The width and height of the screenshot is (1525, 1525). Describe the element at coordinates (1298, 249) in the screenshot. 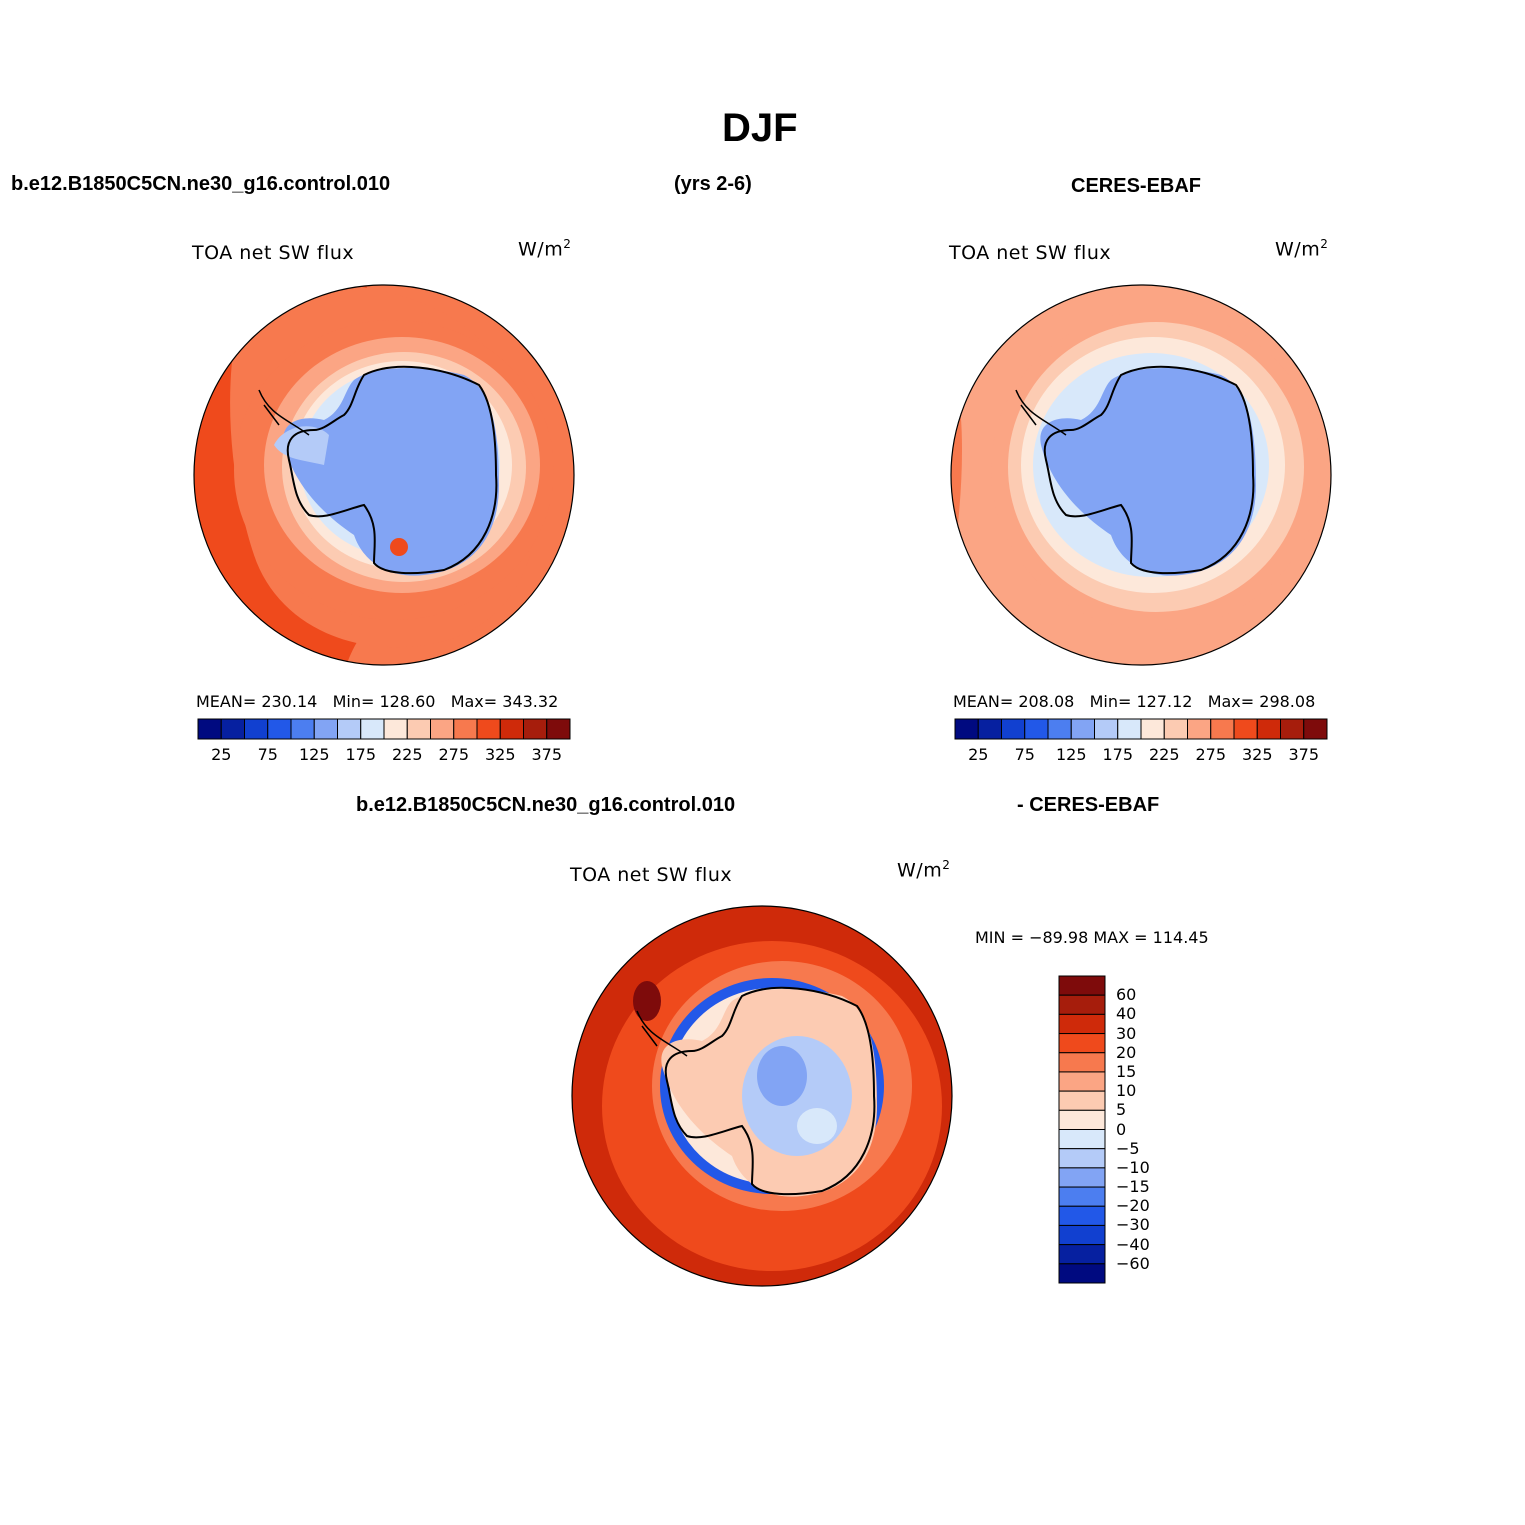

I see `panel2-units-base: W/m` at that location.